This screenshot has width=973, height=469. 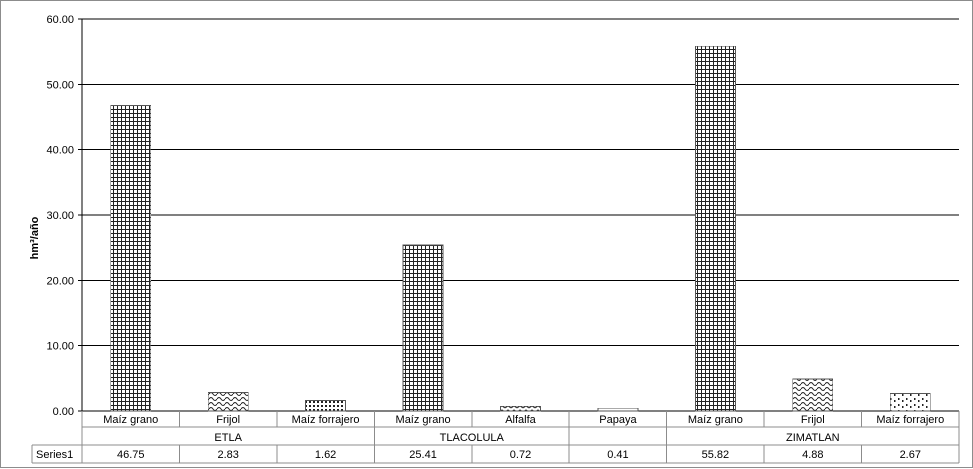 I want to click on data-table-value: 1.62, so click(x=325, y=455).